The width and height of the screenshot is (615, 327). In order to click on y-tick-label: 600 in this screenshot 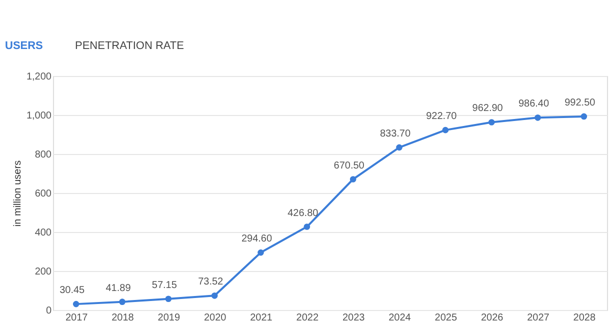, I will do `click(43, 194)`.